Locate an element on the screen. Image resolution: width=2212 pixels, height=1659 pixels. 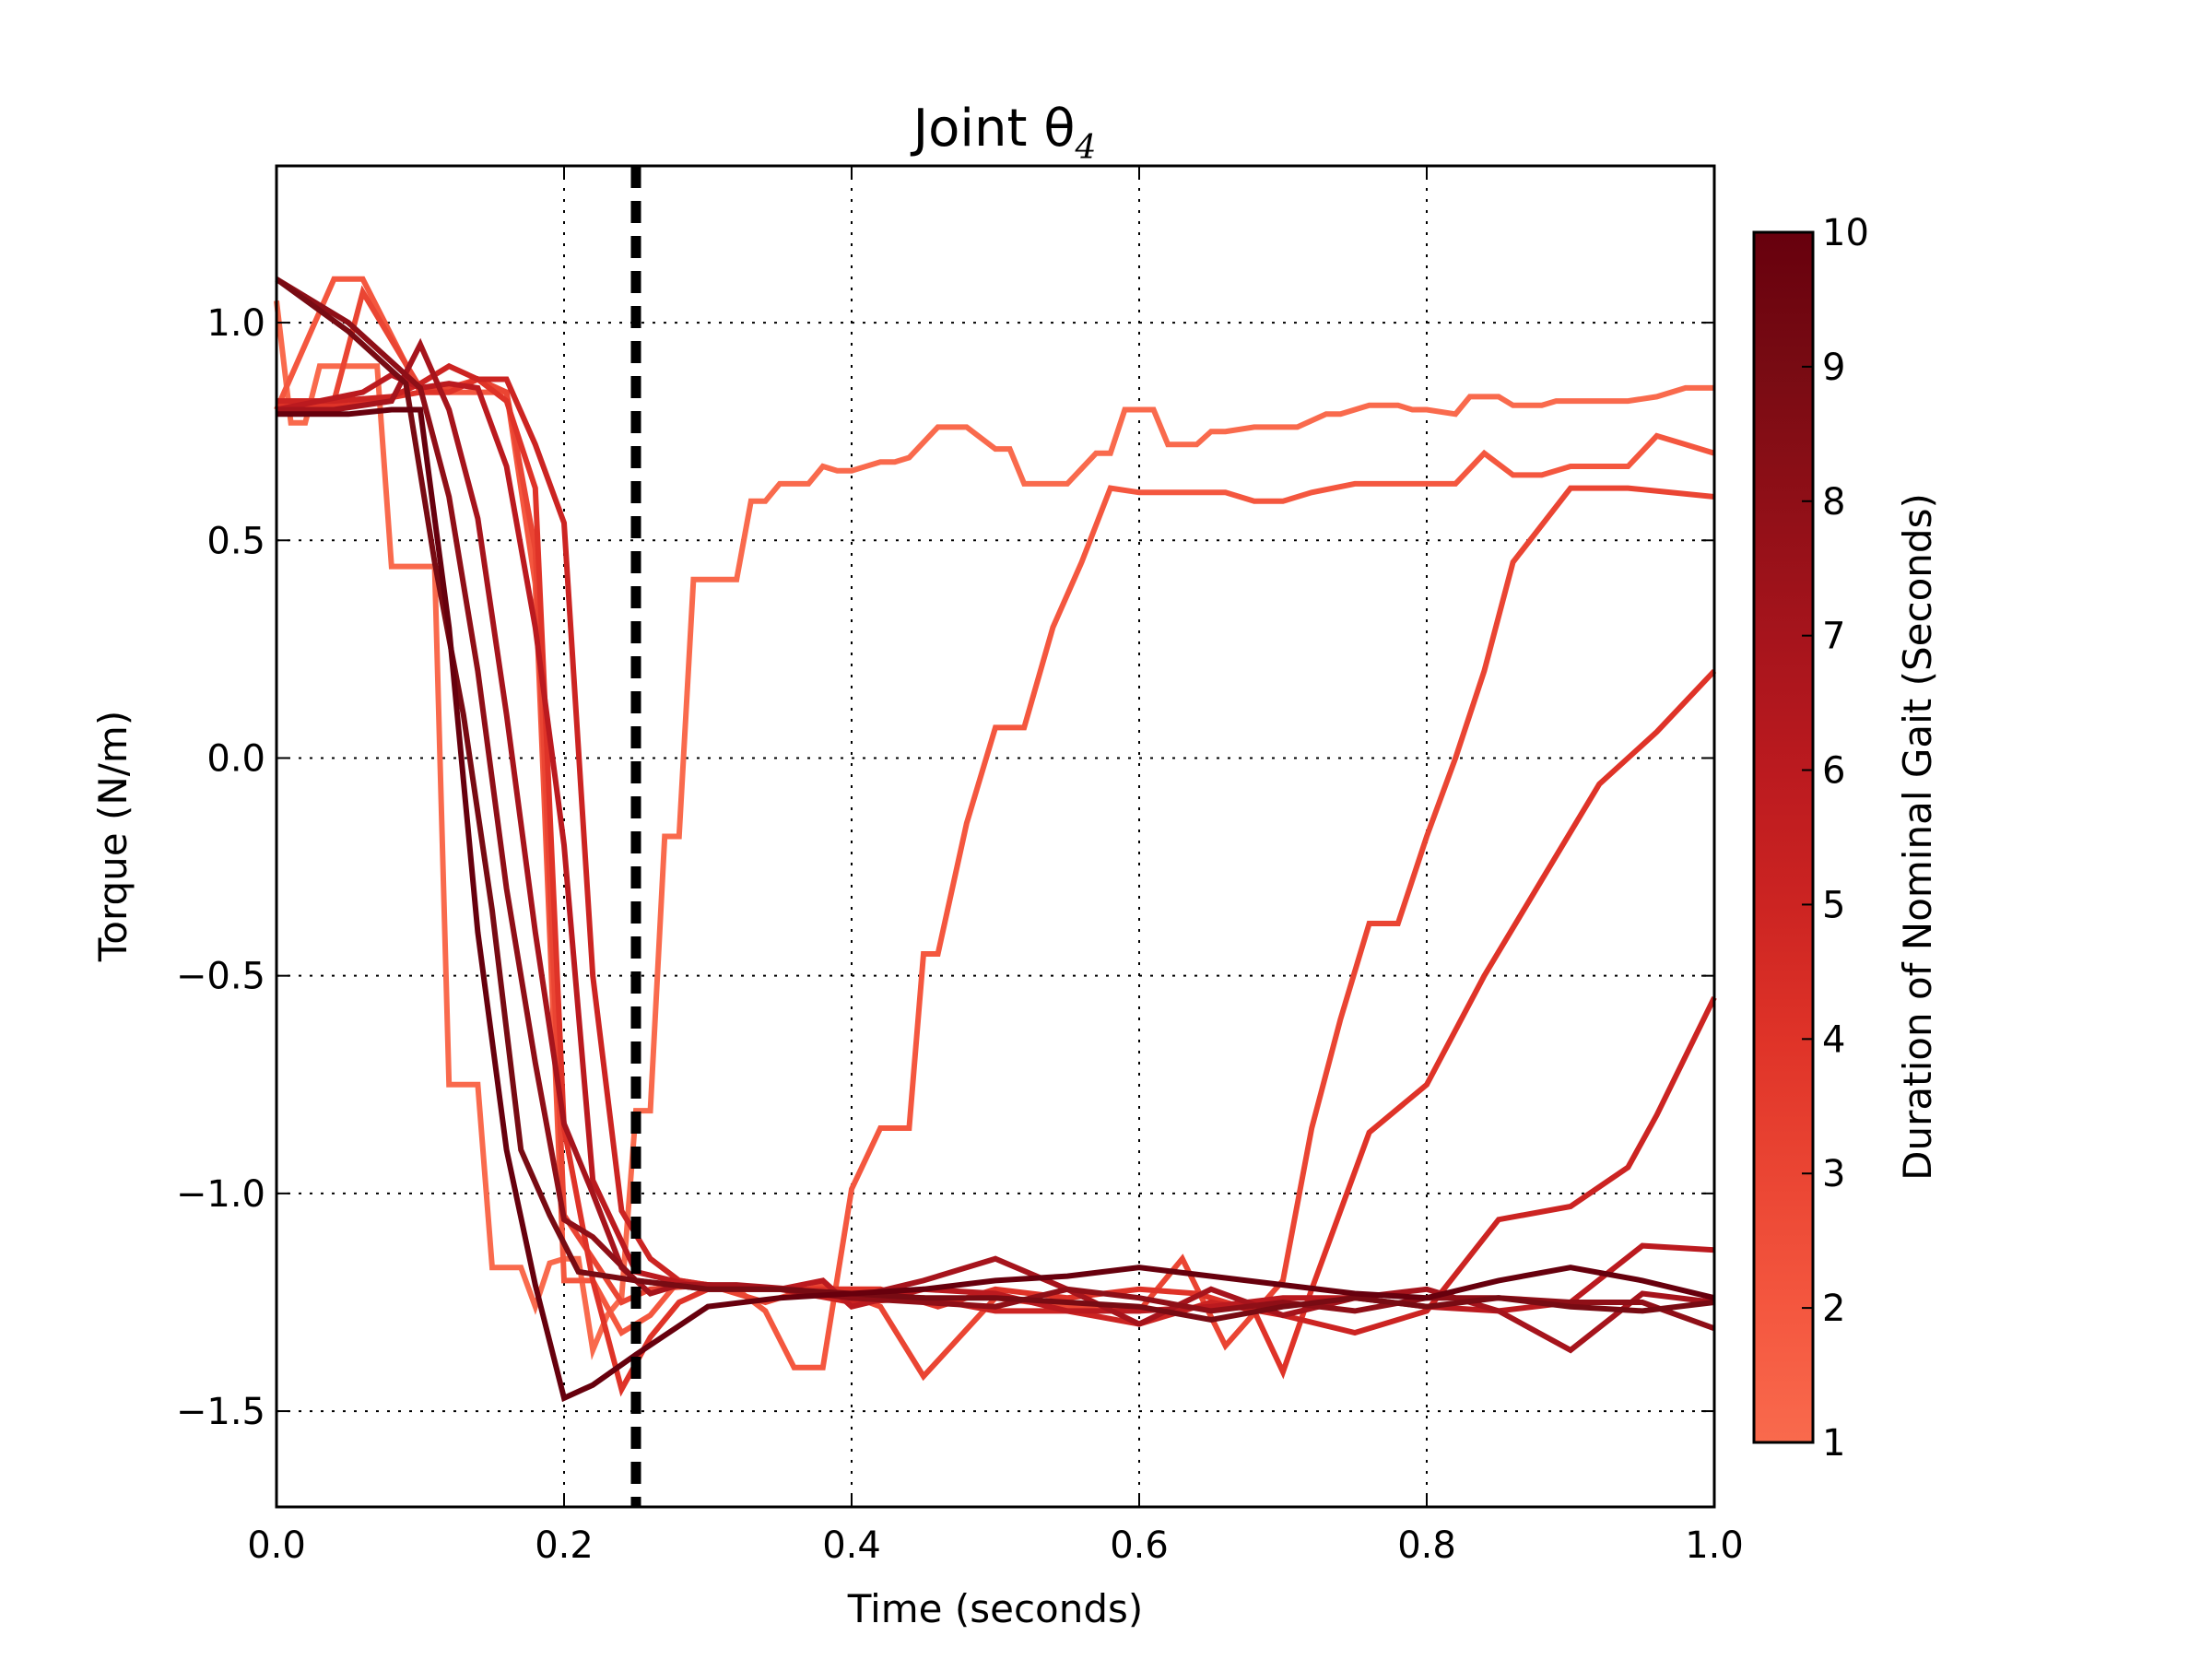
chart-title-subscript: 4 is located at coordinates (1085, 148).